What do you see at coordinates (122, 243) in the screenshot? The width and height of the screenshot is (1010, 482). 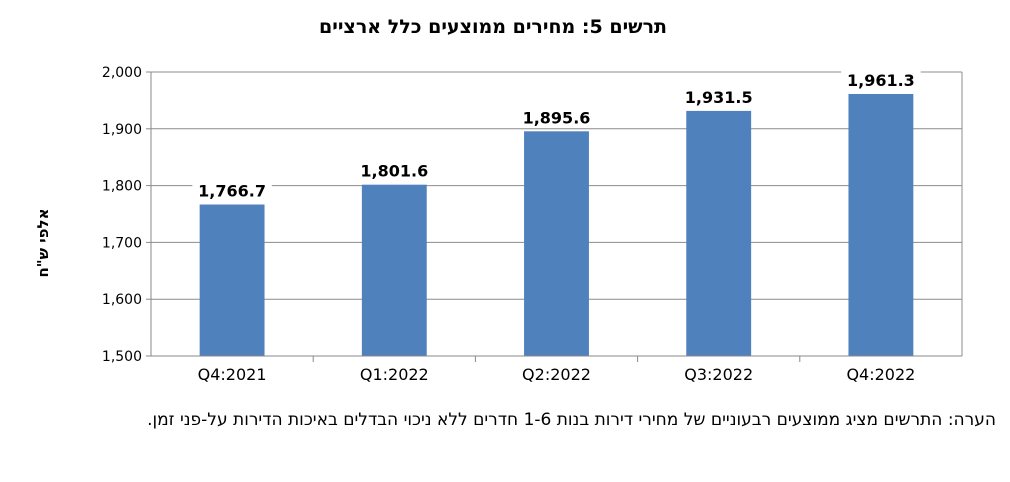 I see `y-tick-label: 1,700` at bounding box center [122, 243].